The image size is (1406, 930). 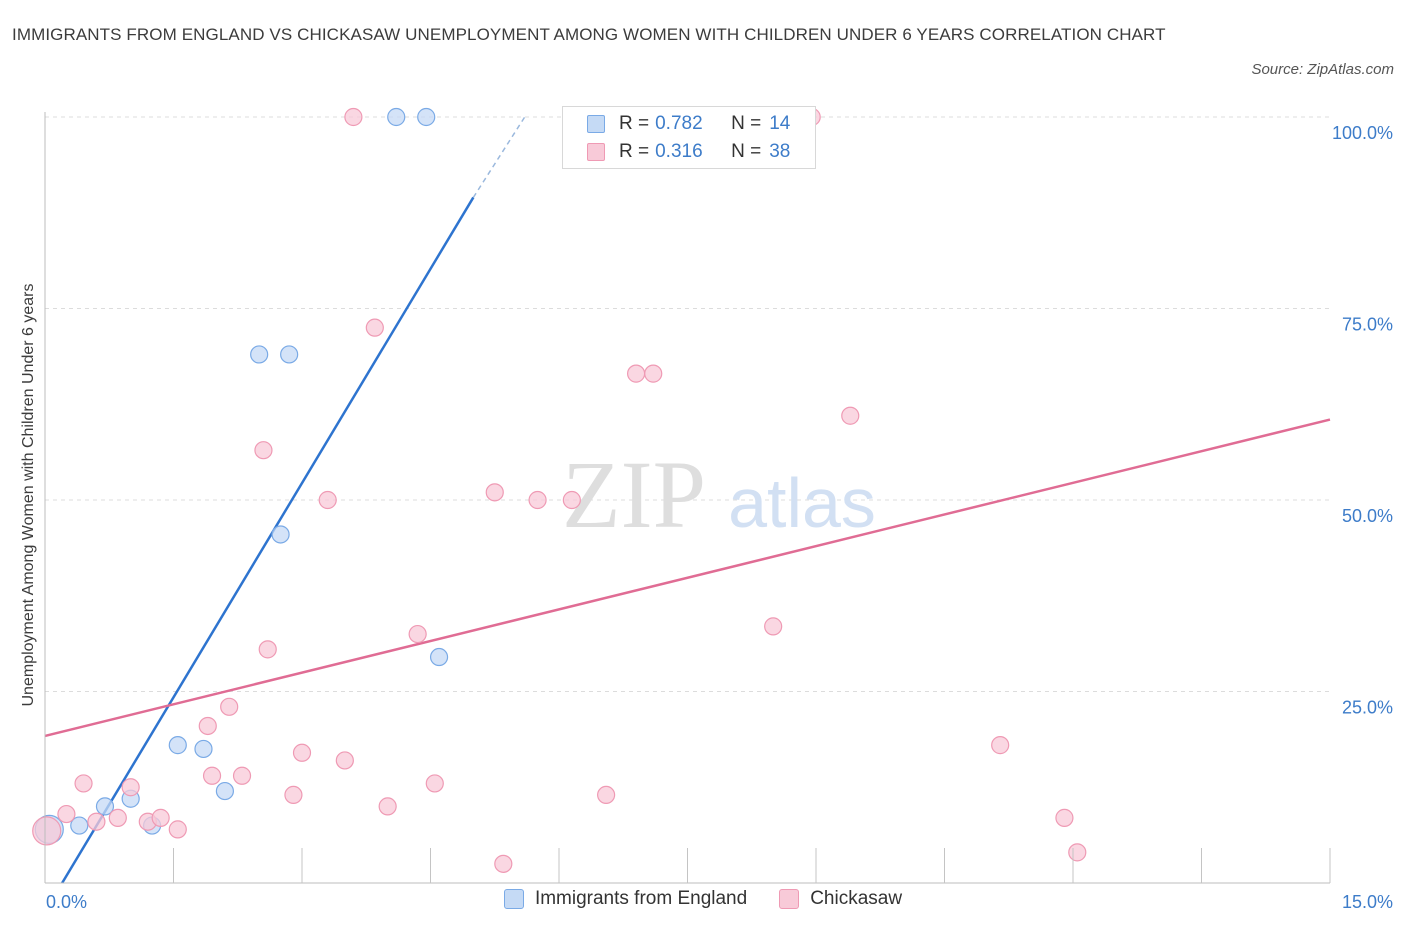 What do you see at coordinates (1367, 516) in the screenshot?
I see `y-tick-label: 50.0%` at bounding box center [1367, 516].